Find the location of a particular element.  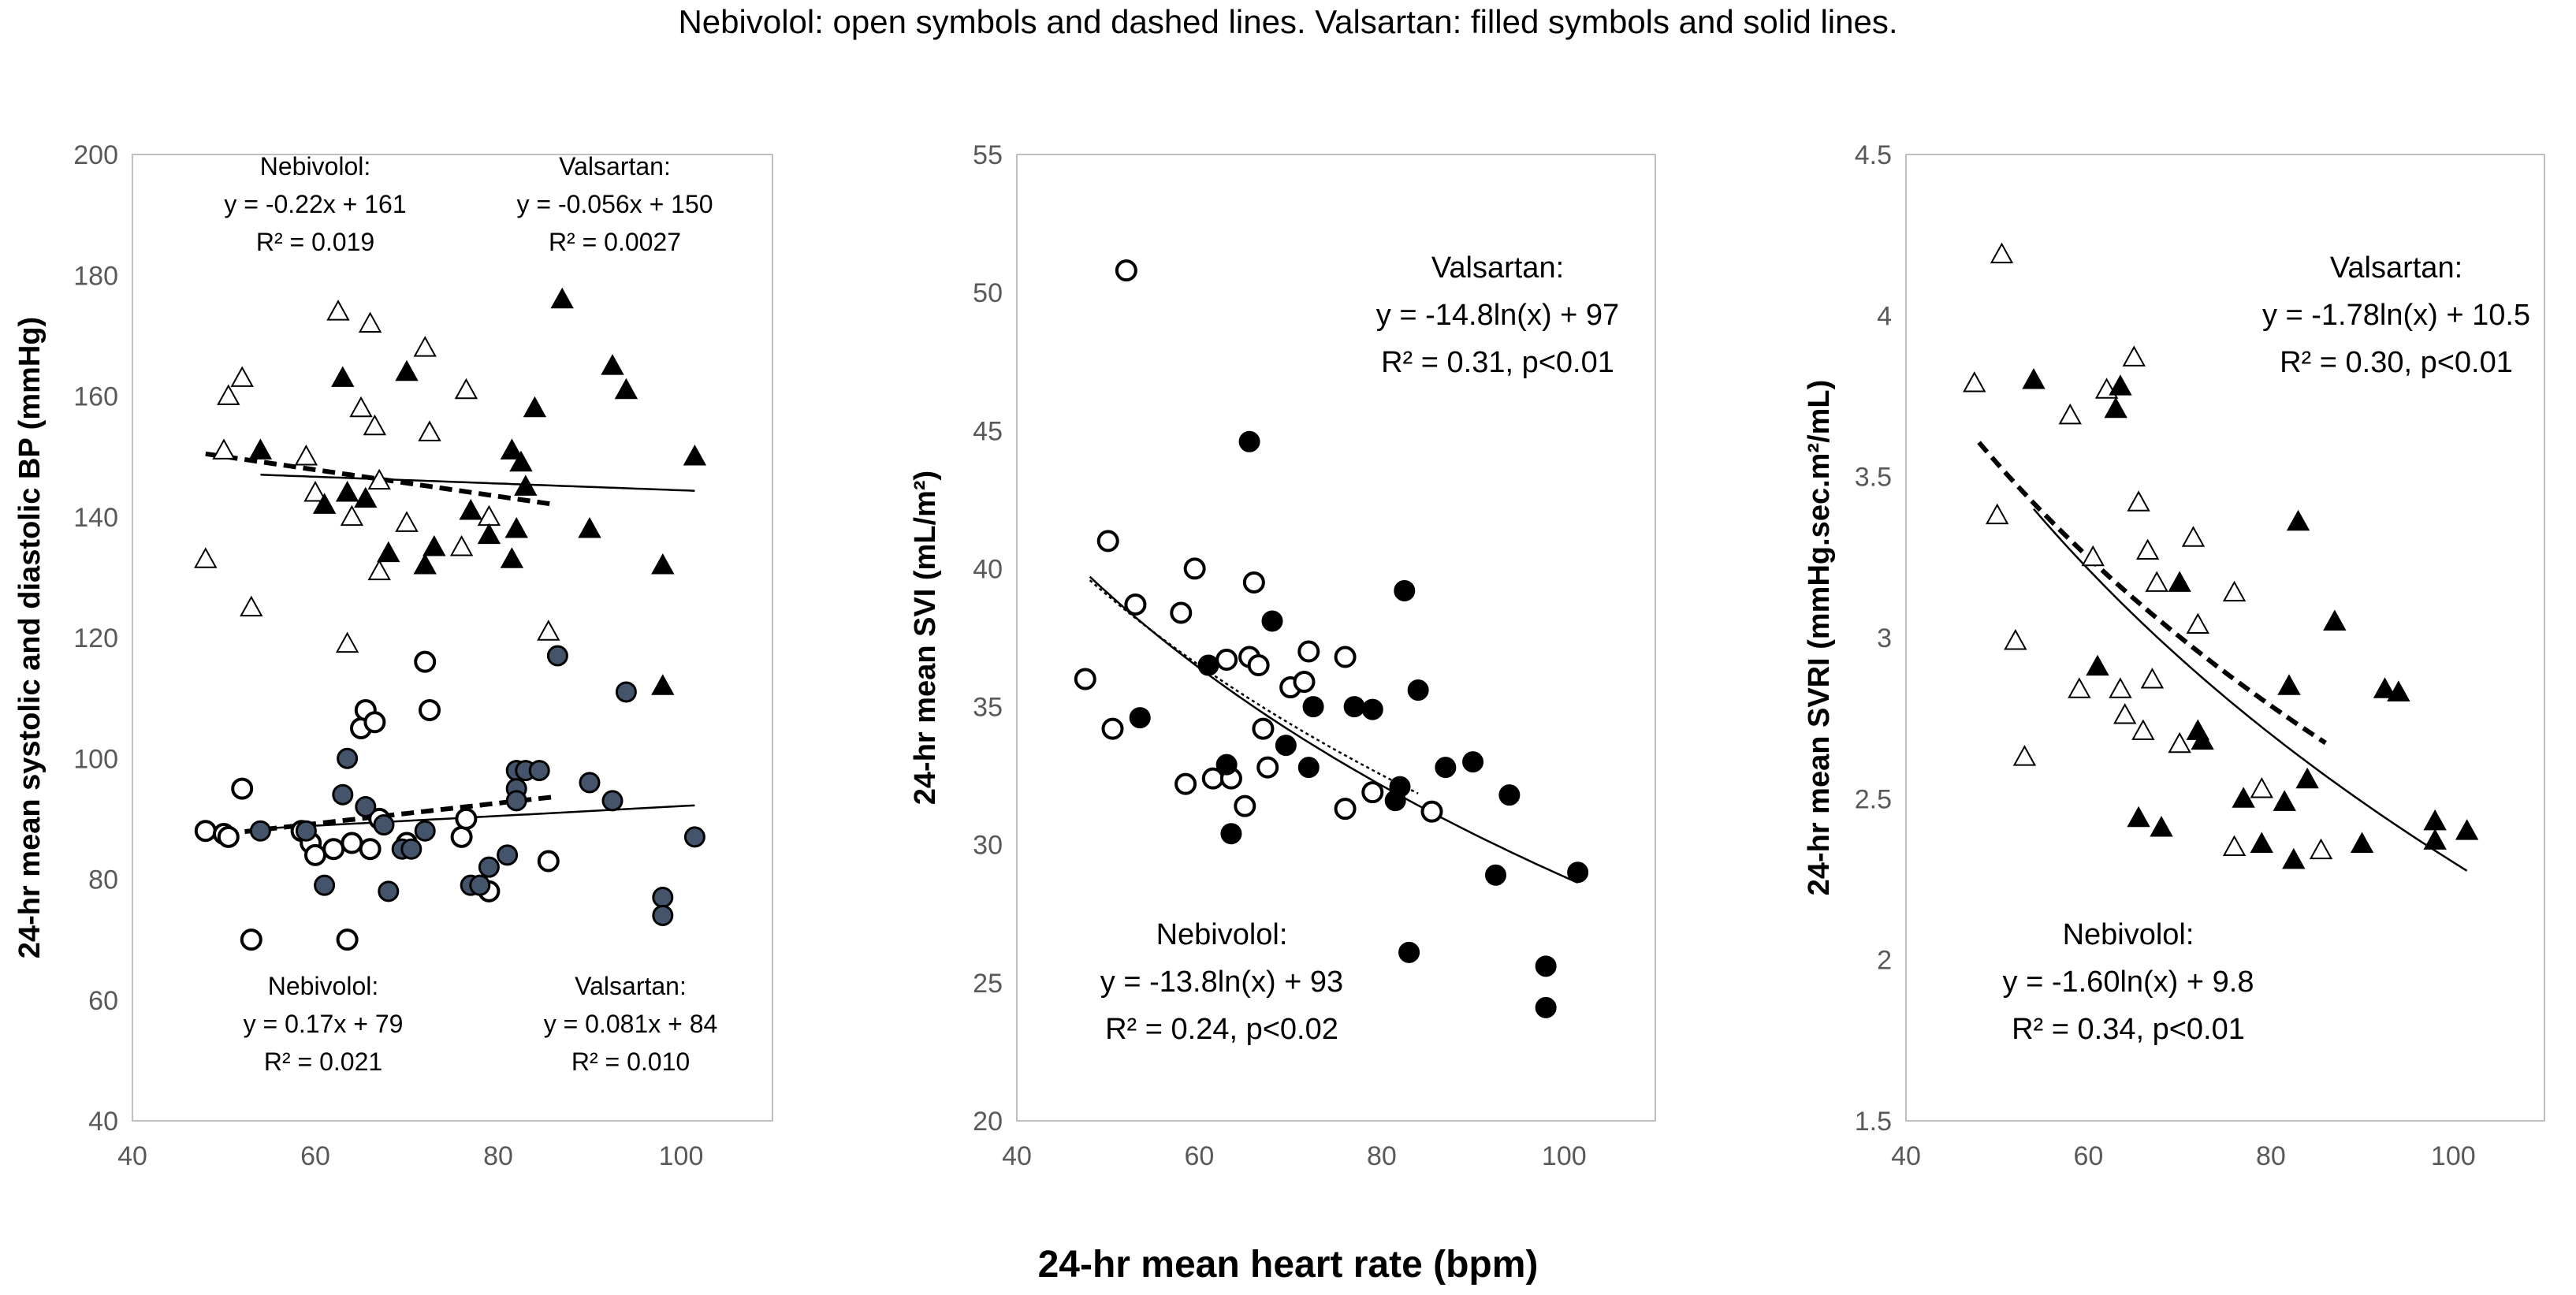

annotation-text: R² = 0.0027 is located at coordinates (615, 242).